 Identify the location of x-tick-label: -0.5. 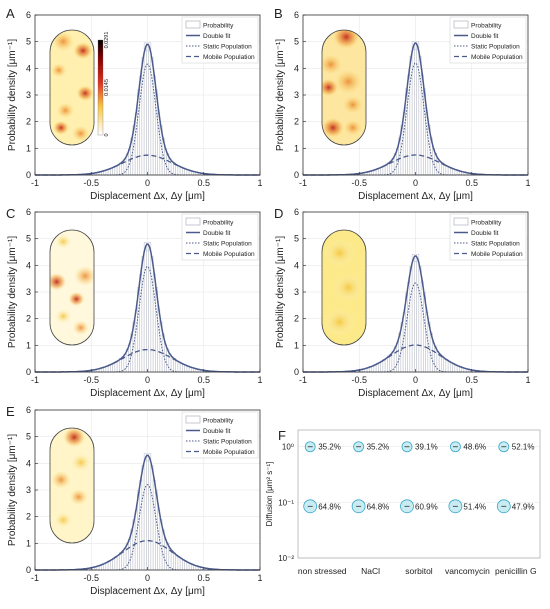
(359, 380).